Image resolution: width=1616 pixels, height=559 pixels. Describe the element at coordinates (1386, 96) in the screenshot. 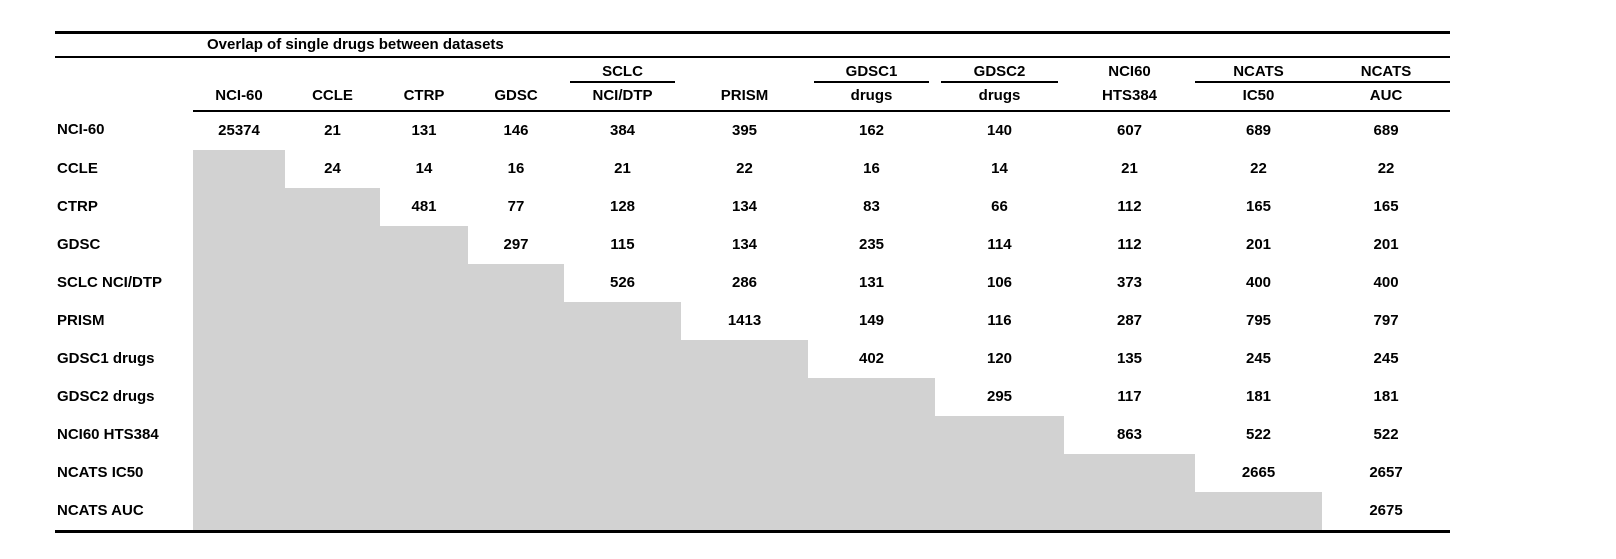

I see `column-header-bottom-label: AUC` at that location.